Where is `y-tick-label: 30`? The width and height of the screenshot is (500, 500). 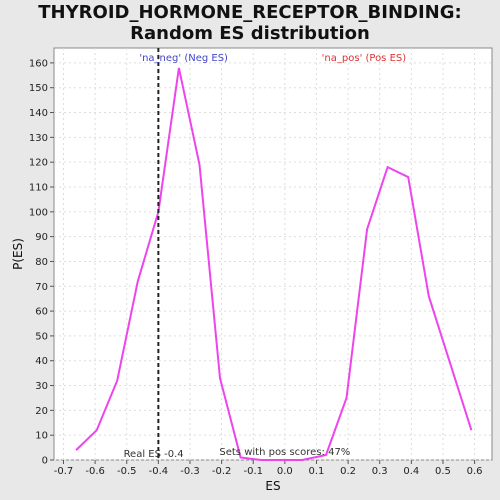
y-tick-label: 30 is located at coordinates (41, 386).